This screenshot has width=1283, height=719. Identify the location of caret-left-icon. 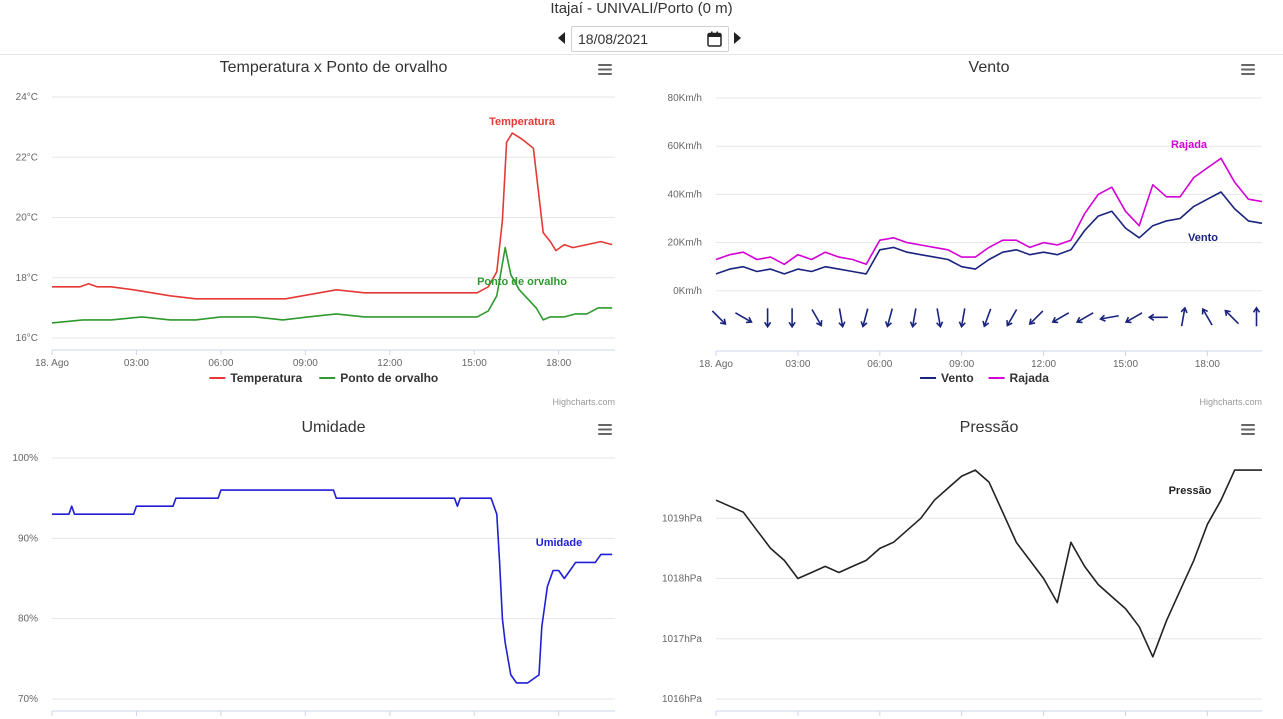
(561, 38).